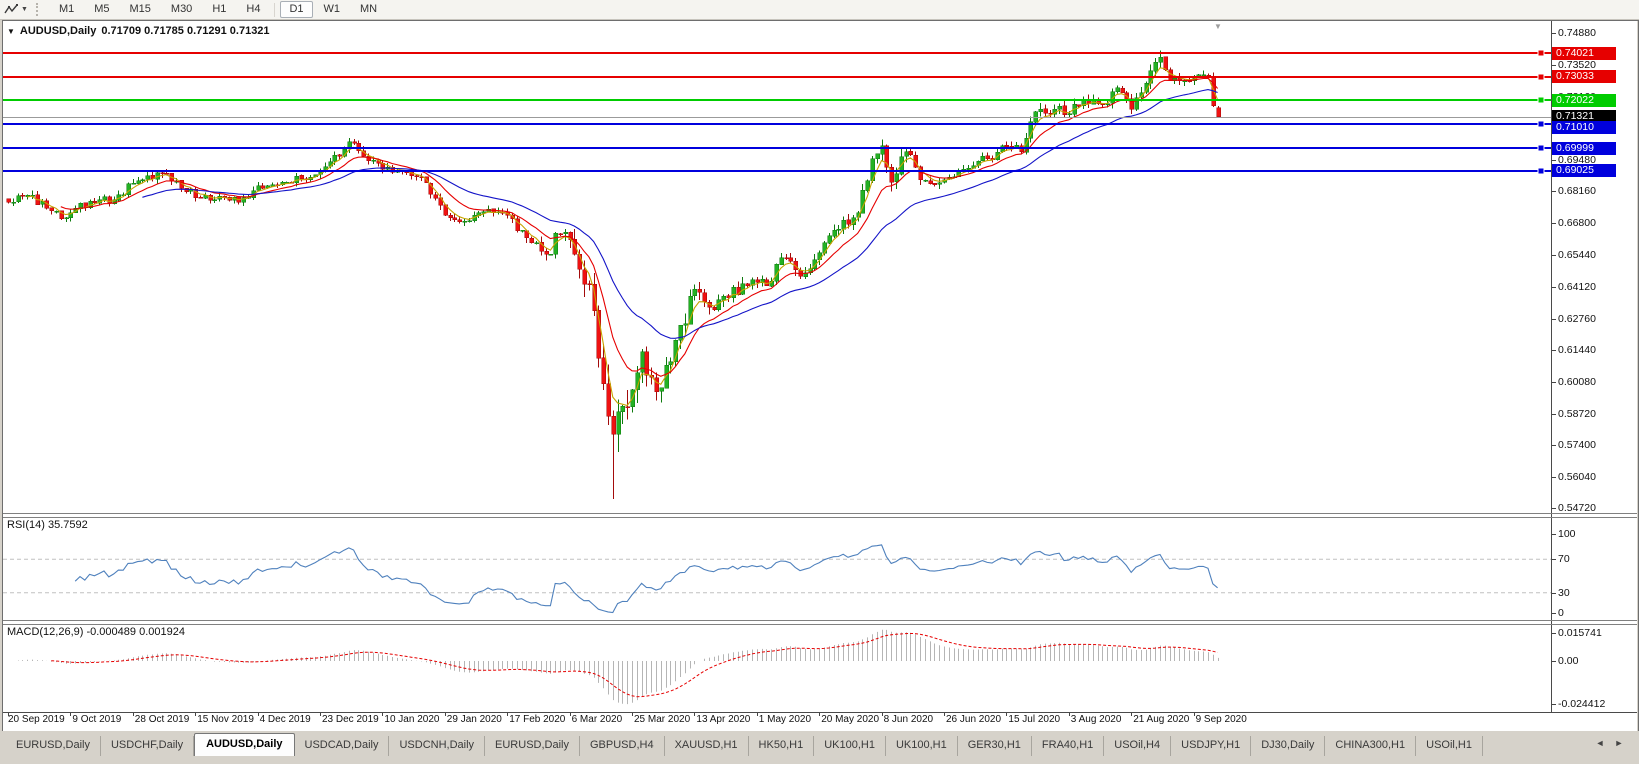 Image resolution: width=1639 pixels, height=764 pixels. Describe the element at coordinates (140, 9) in the screenshot. I see `period-button-M15: M15` at that location.